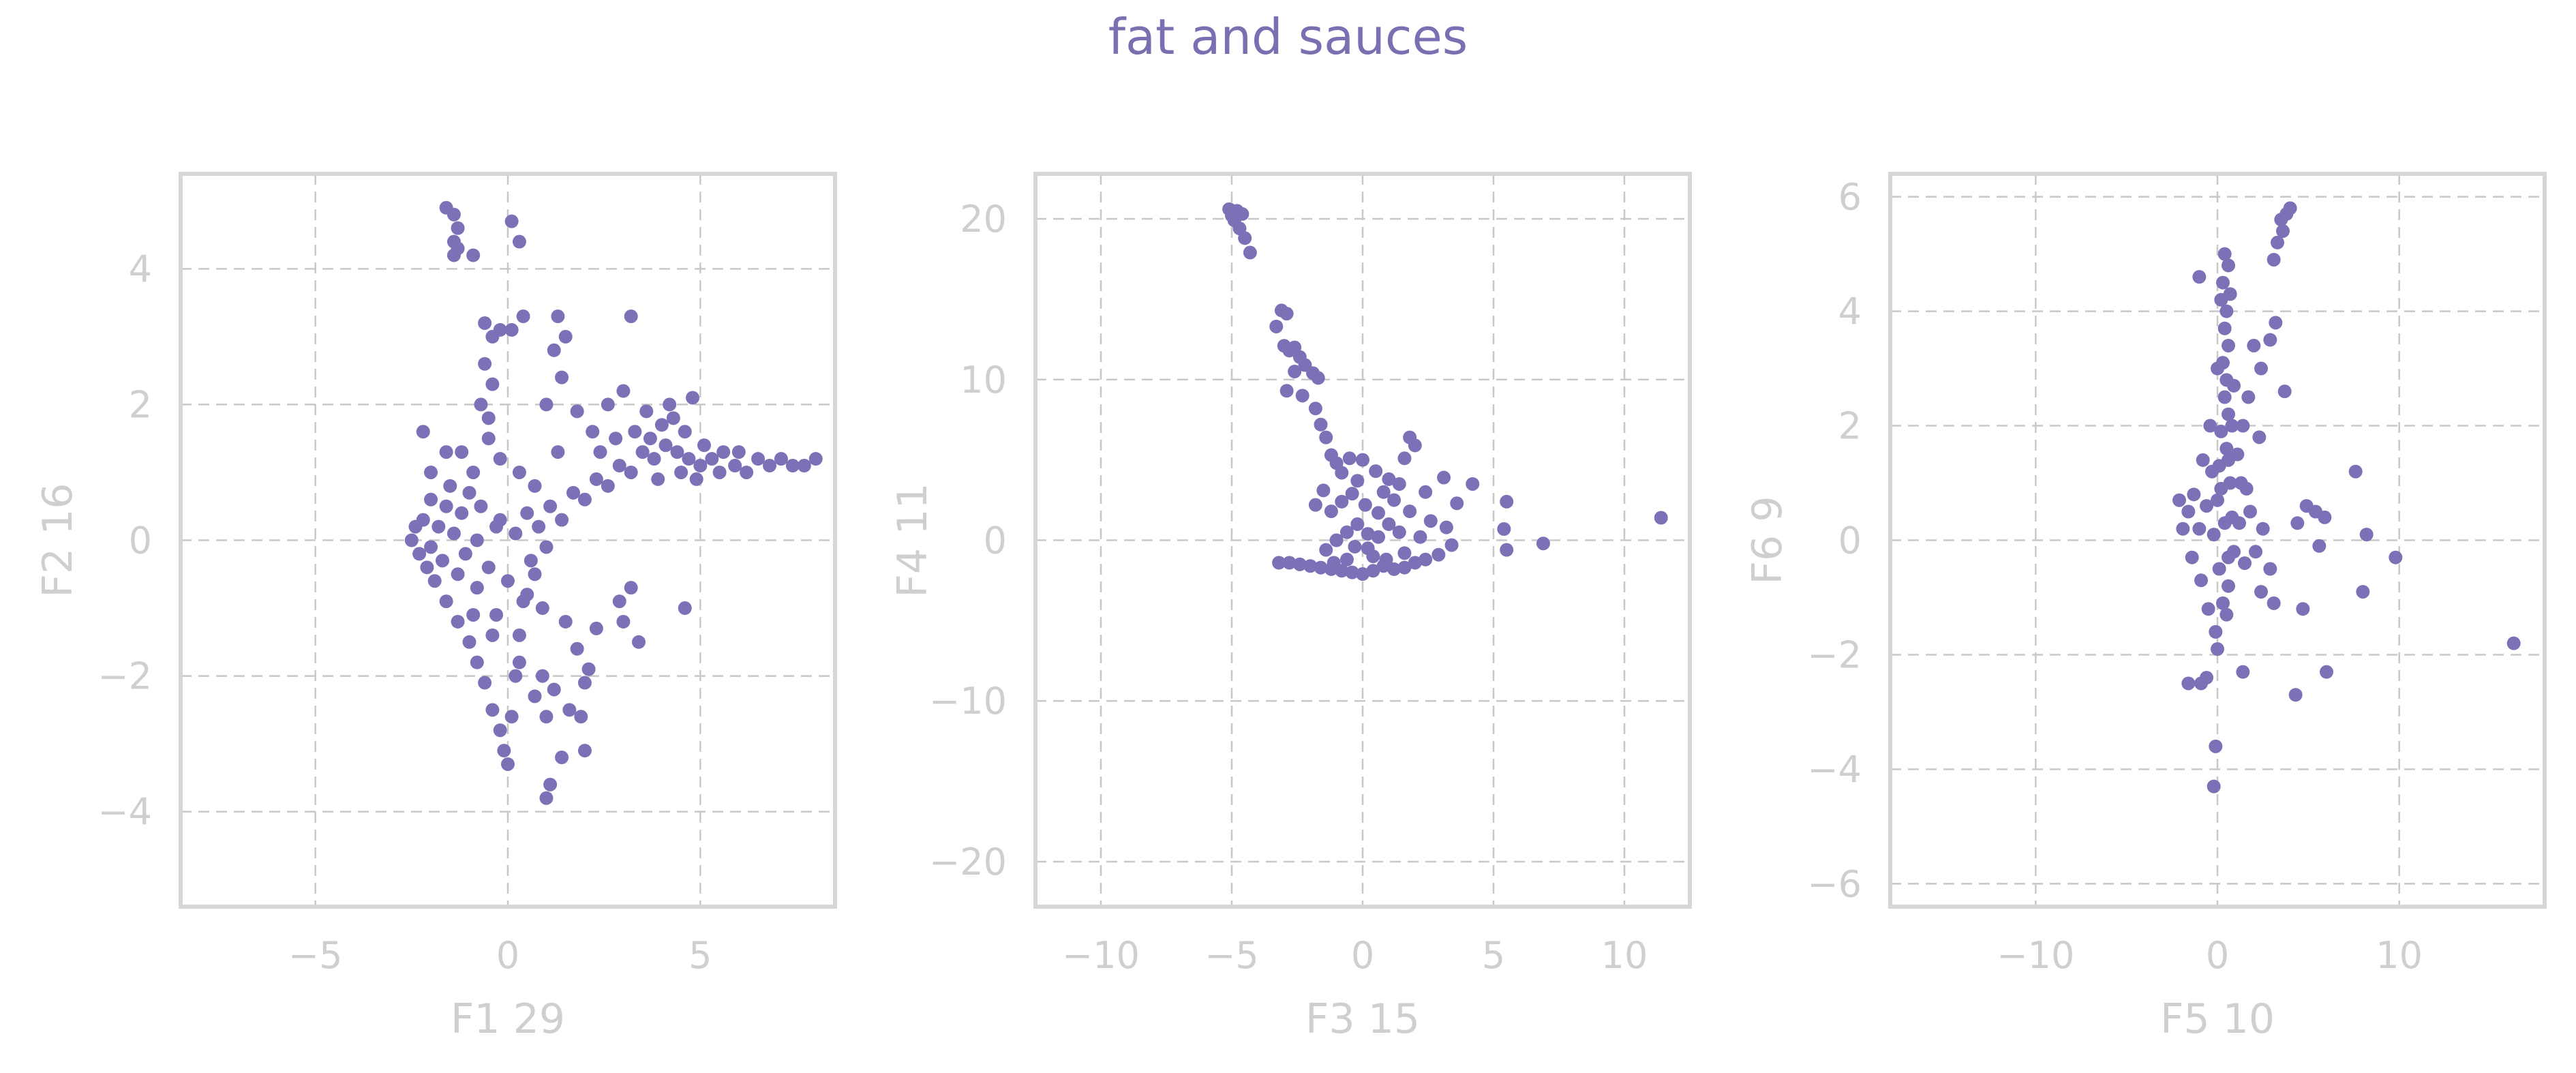 The image size is (2576, 1073). What do you see at coordinates (2399, 955) in the screenshot?
I see `x-tick-label: 10` at bounding box center [2399, 955].